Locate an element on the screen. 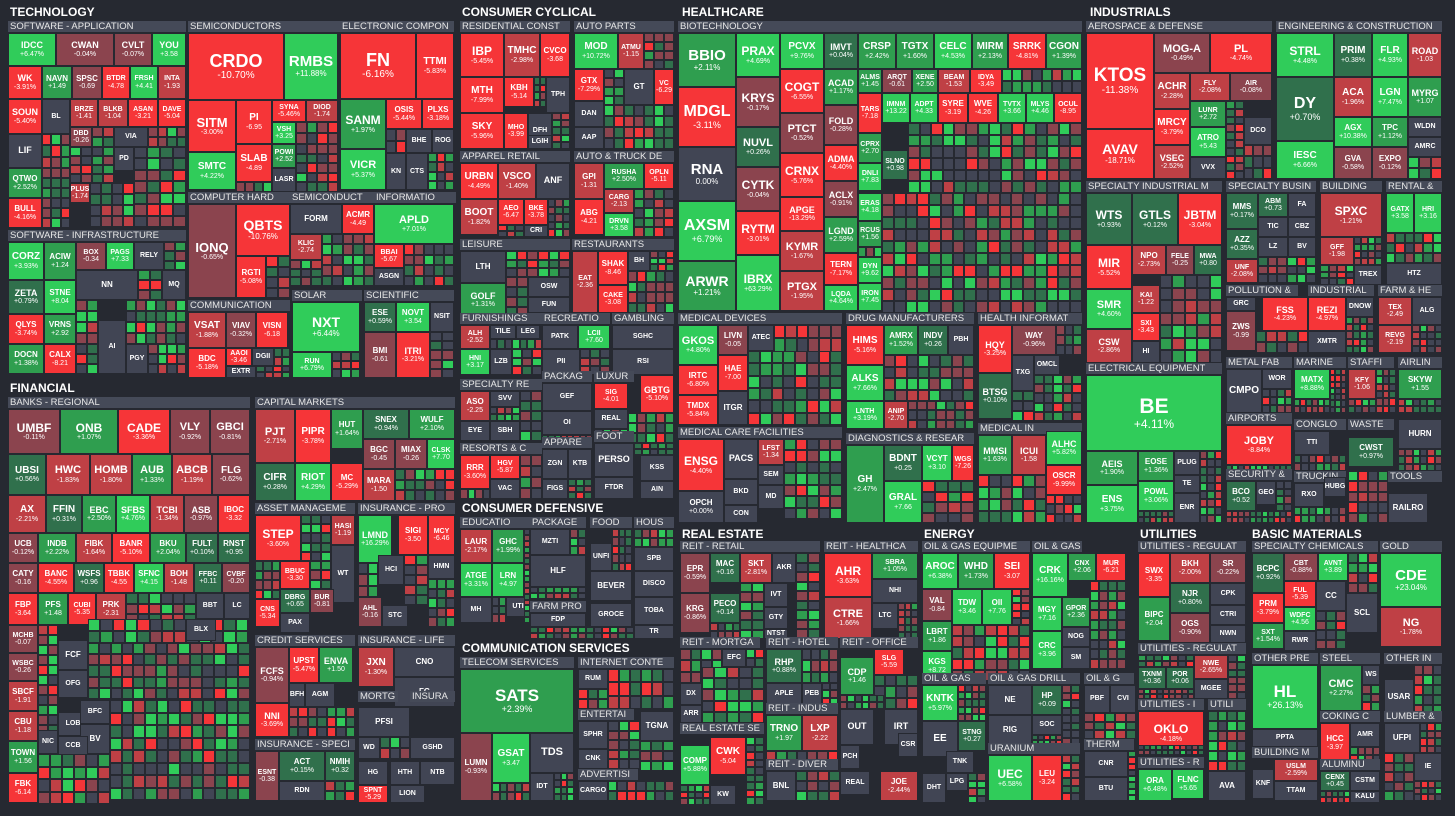 The width and height of the screenshot is (1455, 816). industry-label: DIAGNOSTICS & RESEAR is located at coordinates (910, 438).